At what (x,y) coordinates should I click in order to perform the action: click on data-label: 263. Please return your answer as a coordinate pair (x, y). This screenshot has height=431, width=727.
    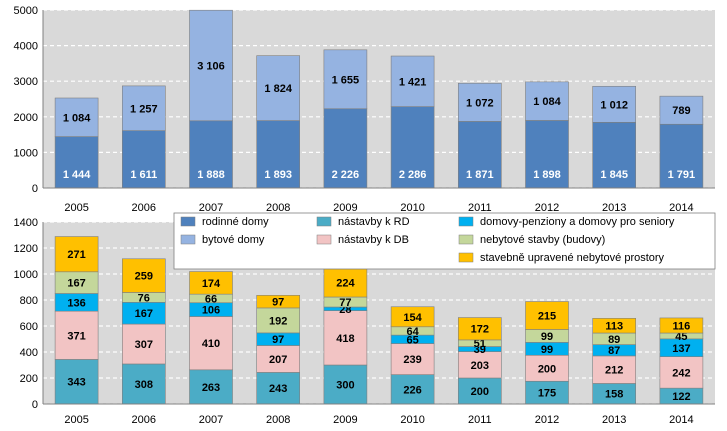
    Looking at the image, I should click on (211, 388).